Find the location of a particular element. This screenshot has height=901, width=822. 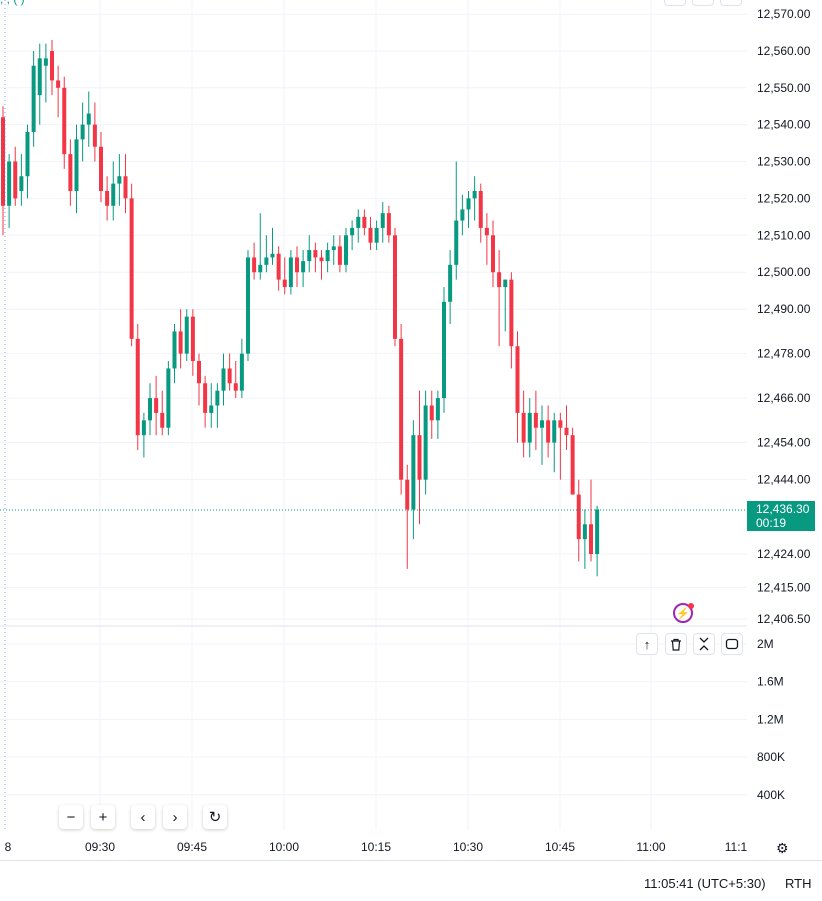

price-tick-label: 12,560.00 is located at coordinates (784, 51).